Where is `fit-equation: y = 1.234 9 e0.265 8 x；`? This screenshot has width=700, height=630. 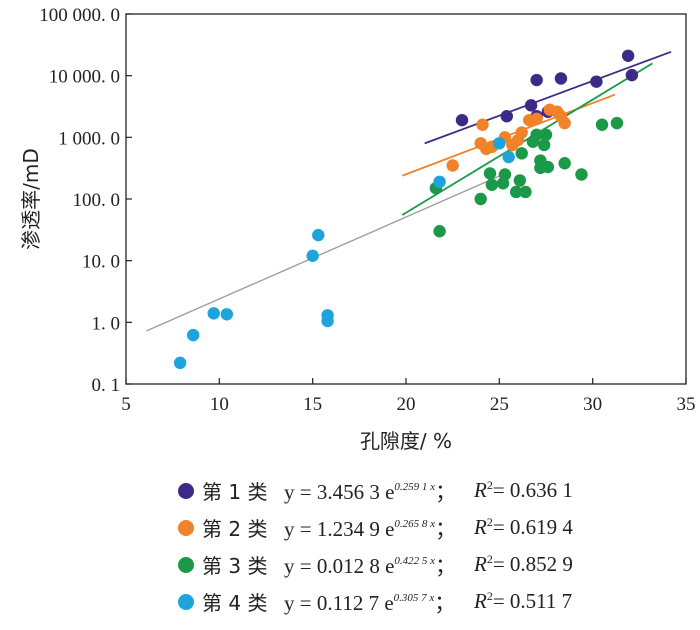 fit-equation: y = 1.234 9 e0.265 8 x； is located at coordinates (370, 528).